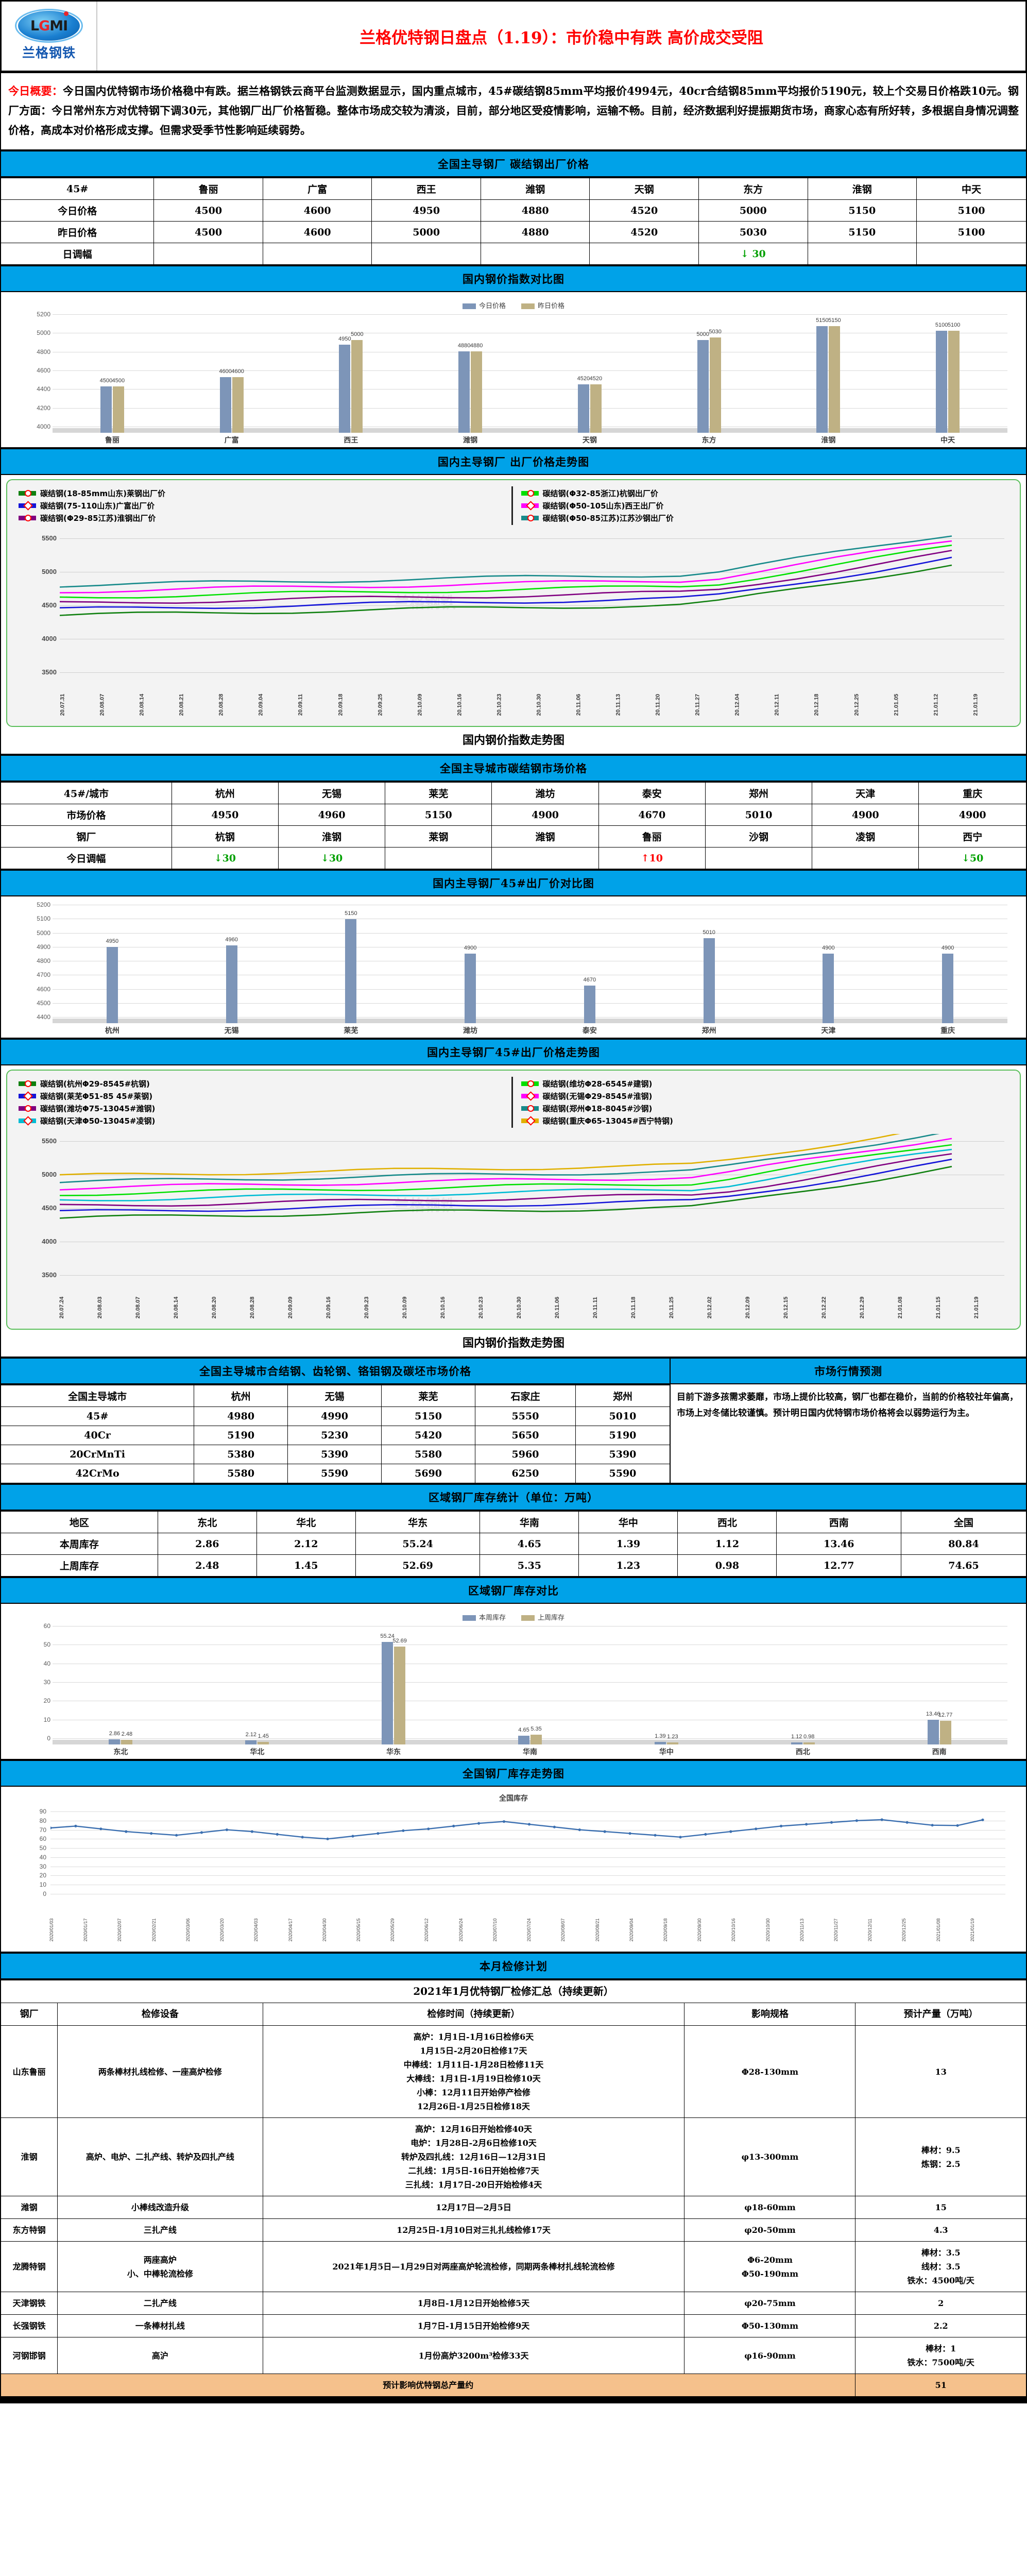  Describe the element at coordinates (225, 837) in the screenshot. I see `table-cell: 杭钢` at that location.